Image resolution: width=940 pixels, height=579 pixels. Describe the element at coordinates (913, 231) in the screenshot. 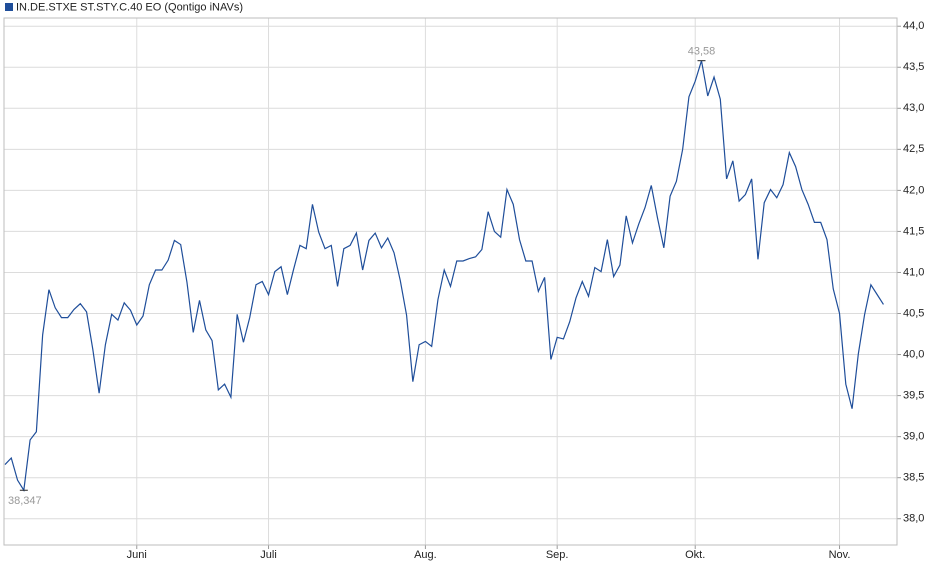

I see `y-tick-label: 41,5` at that location.